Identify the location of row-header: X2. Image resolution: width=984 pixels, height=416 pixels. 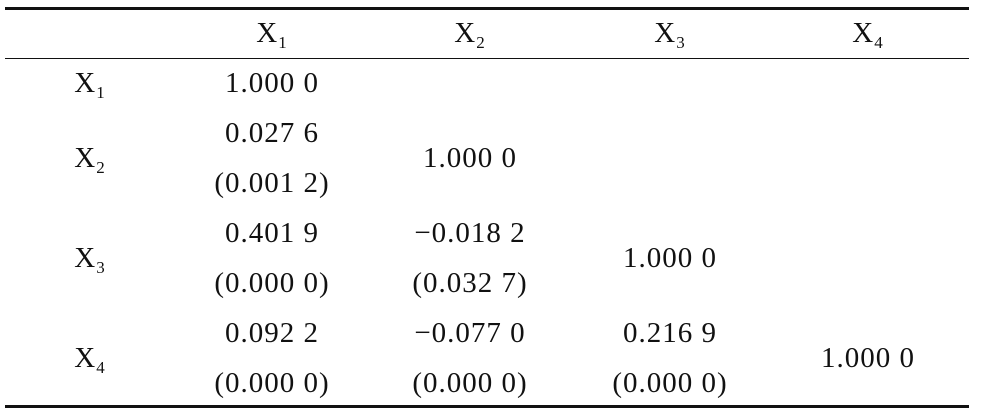
(92, 158).